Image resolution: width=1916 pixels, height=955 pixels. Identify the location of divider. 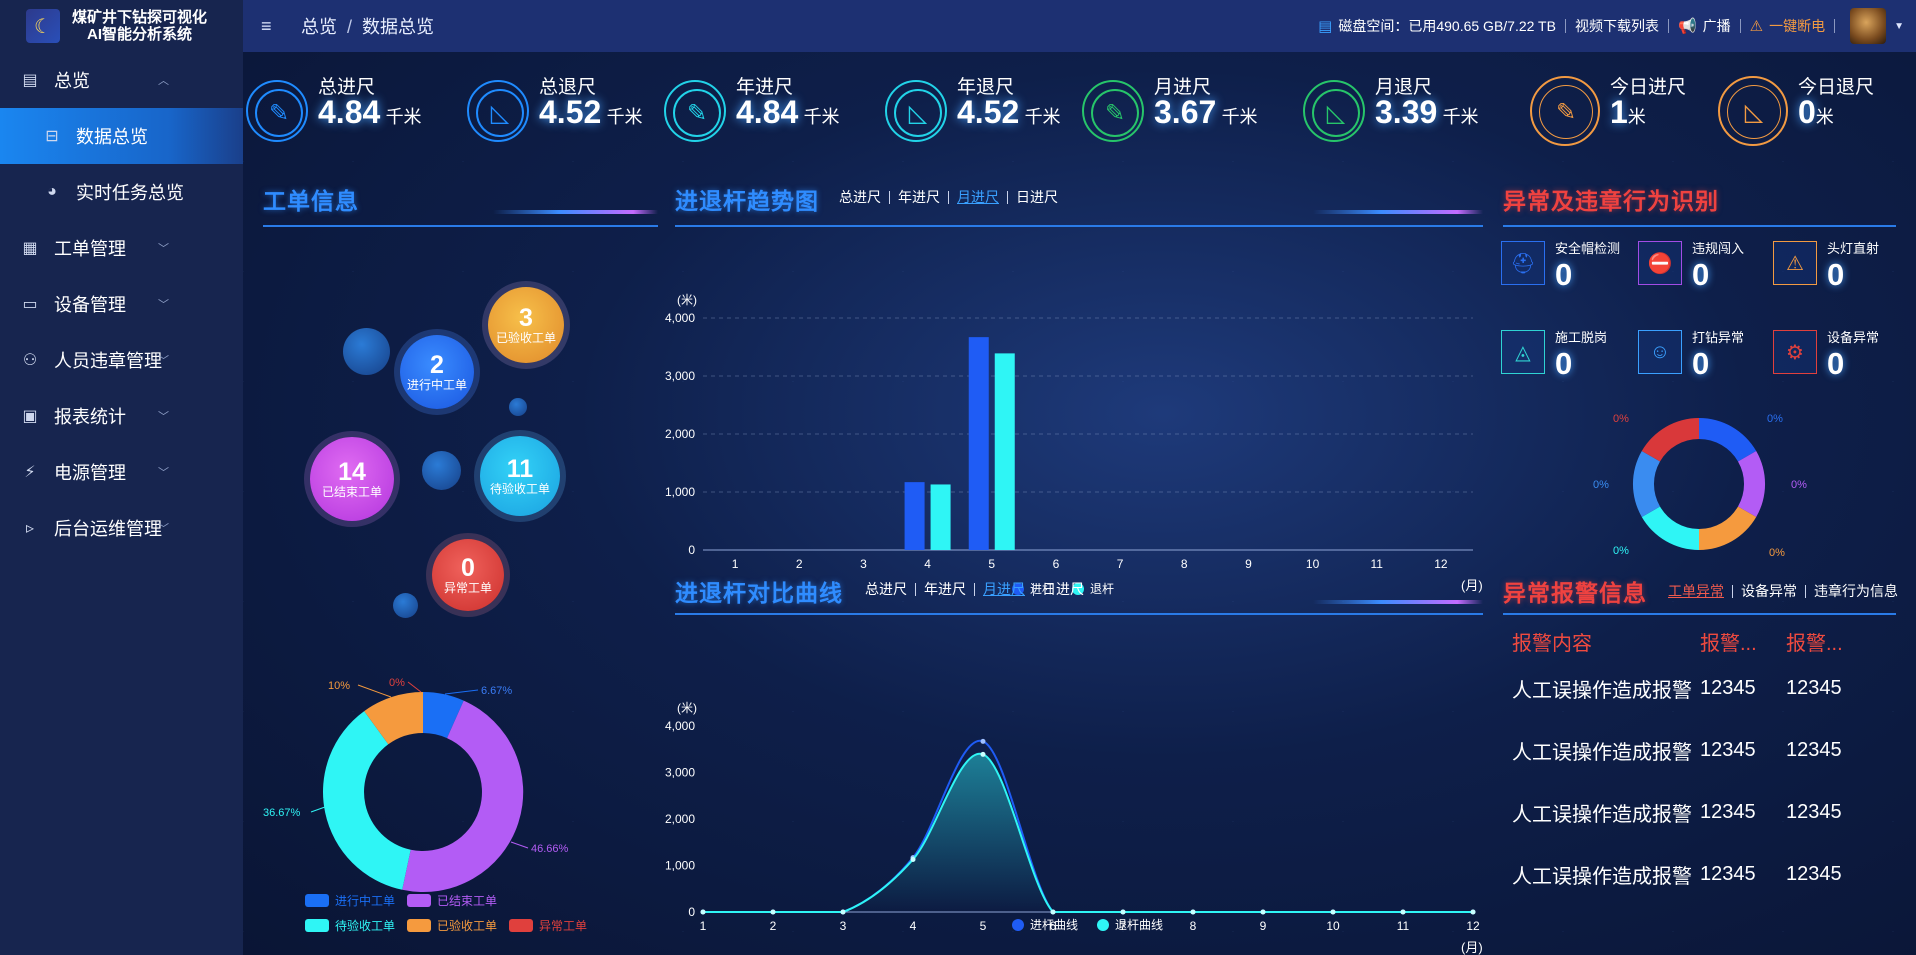
(1805, 591).